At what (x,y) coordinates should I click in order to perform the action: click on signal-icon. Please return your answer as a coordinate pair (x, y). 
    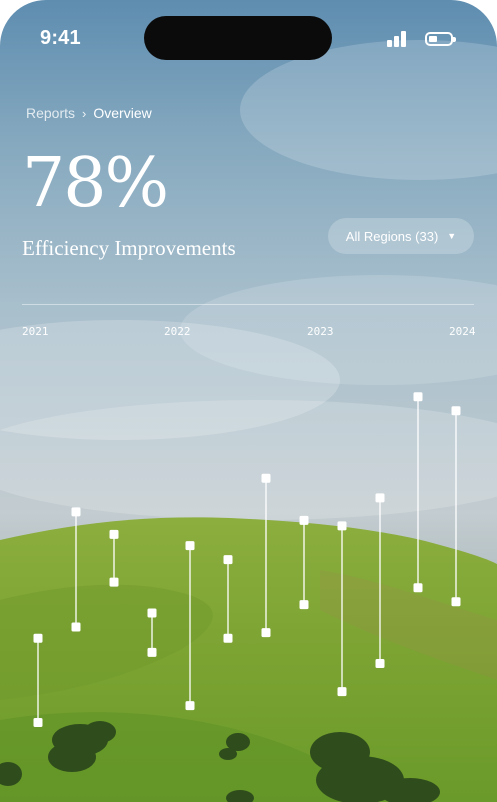
    Looking at the image, I should click on (396, 39).